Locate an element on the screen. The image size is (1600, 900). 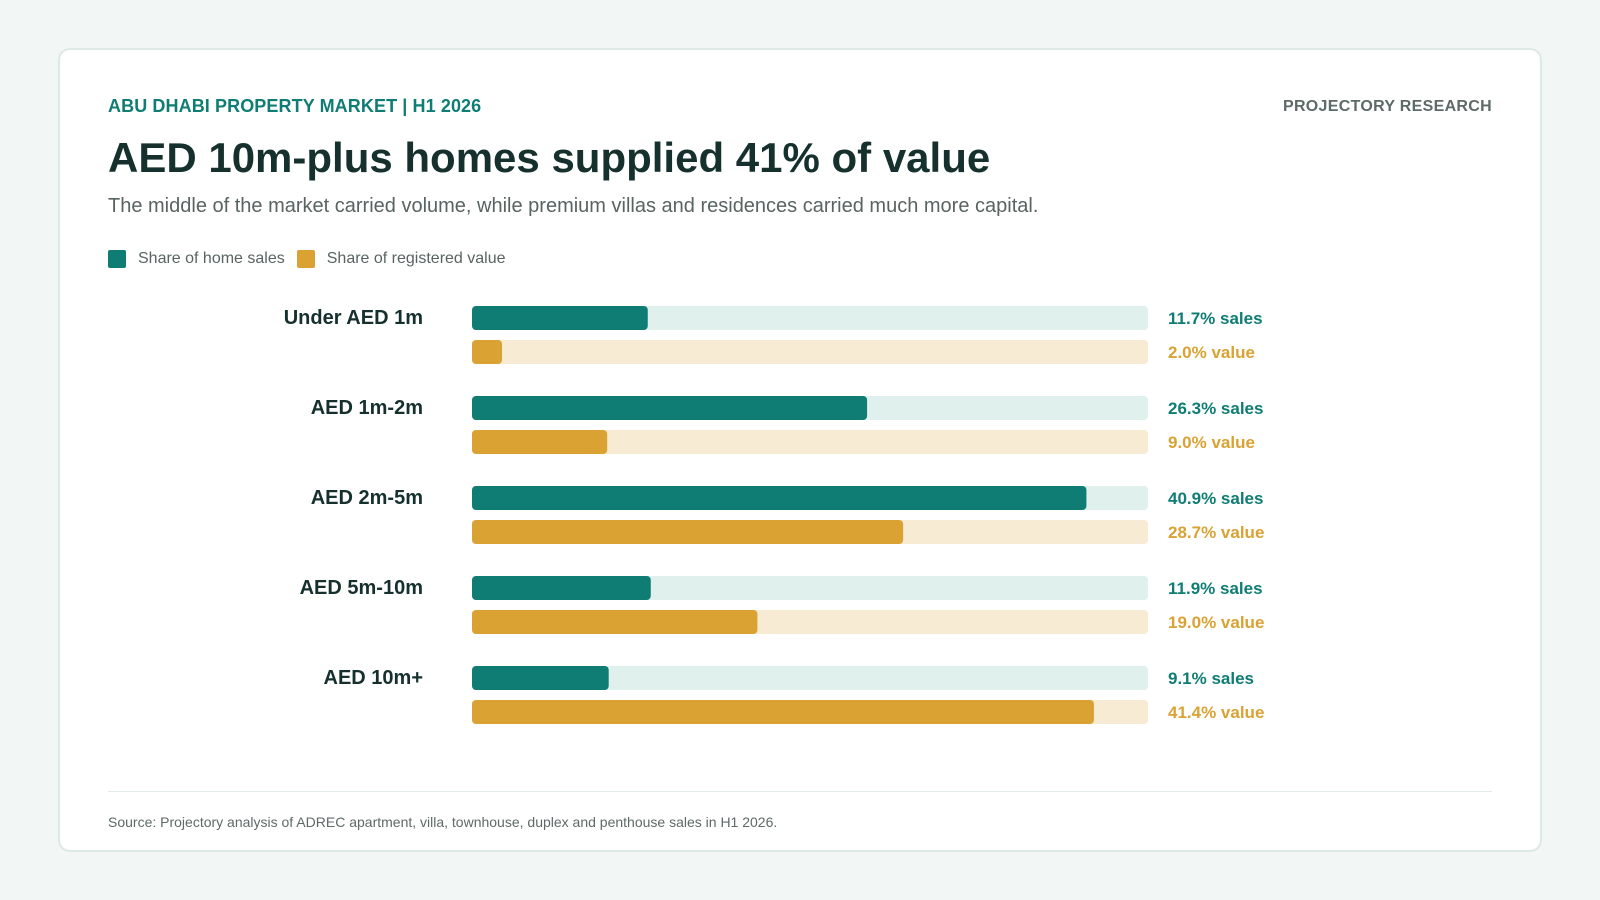
bar-sales-under-aed-1m is located at coordinates (560, 318).